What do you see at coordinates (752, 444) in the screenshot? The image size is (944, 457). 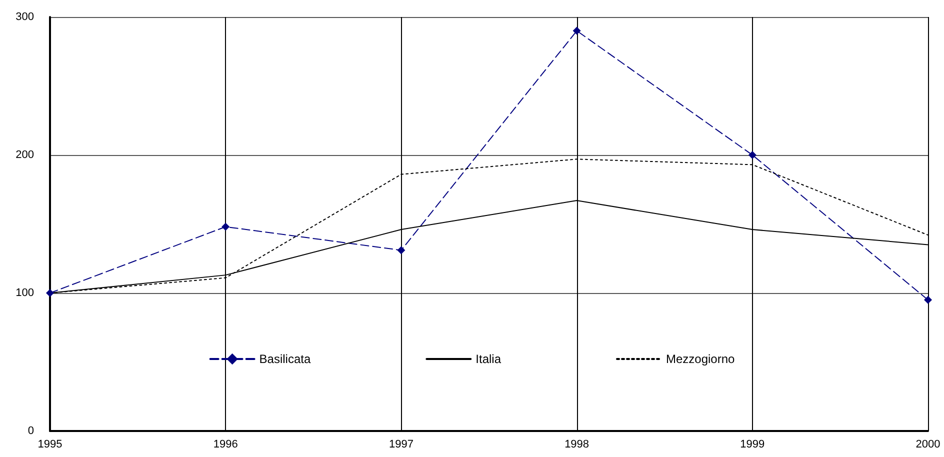 I see `x-tick-label: 1999` at bounding box center [752, 444].